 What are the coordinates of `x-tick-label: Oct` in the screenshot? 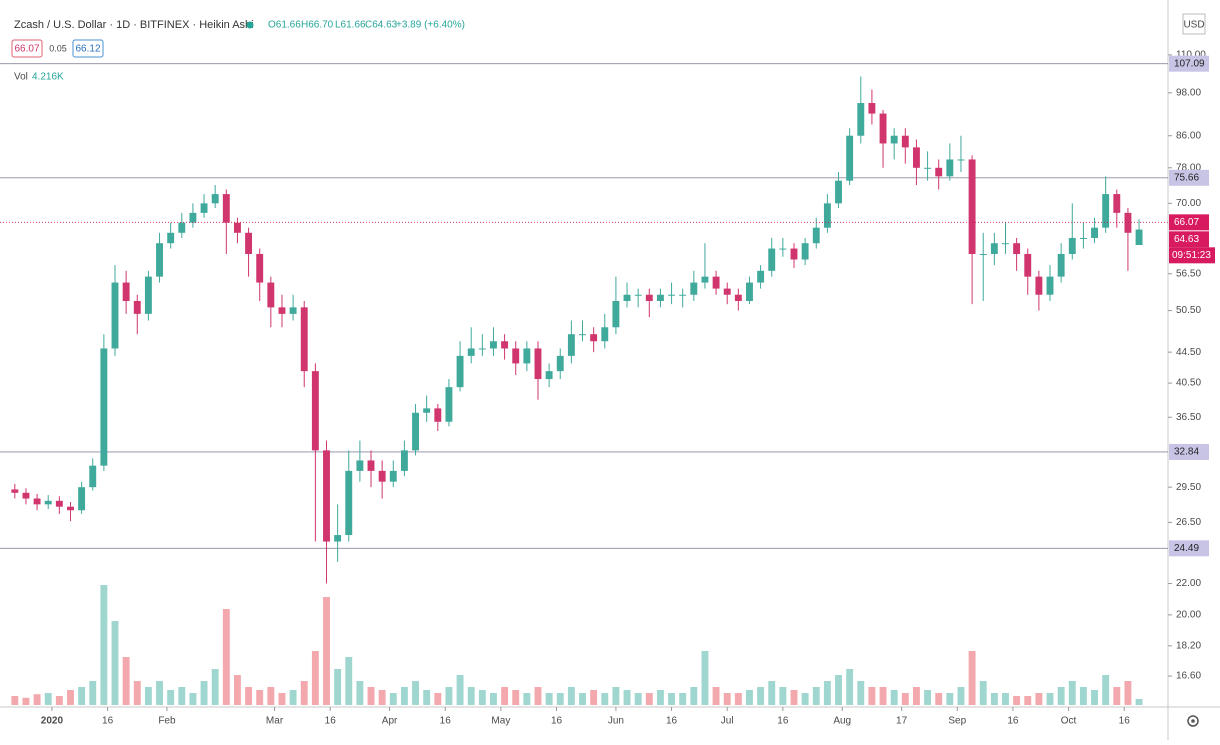 It's located at (1069, 721).